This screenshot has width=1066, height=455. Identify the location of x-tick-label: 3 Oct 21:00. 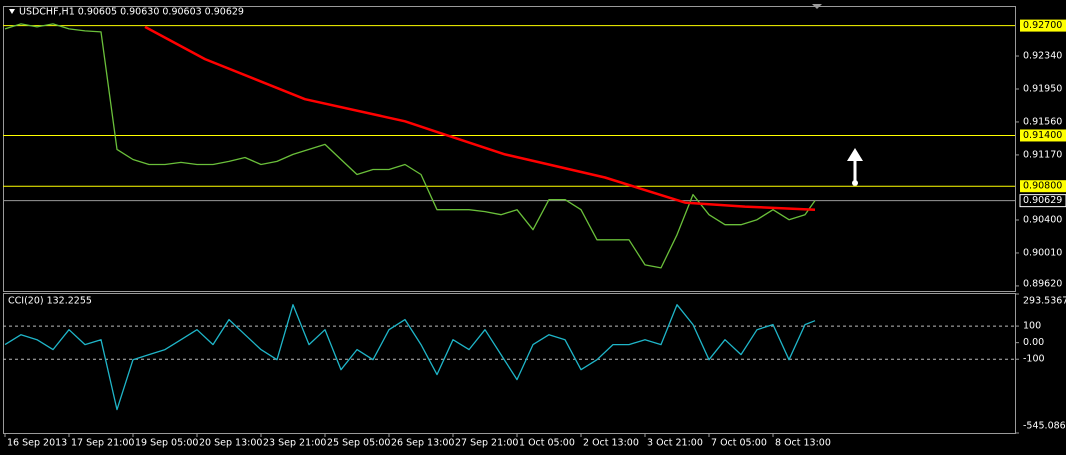
(675, 443).